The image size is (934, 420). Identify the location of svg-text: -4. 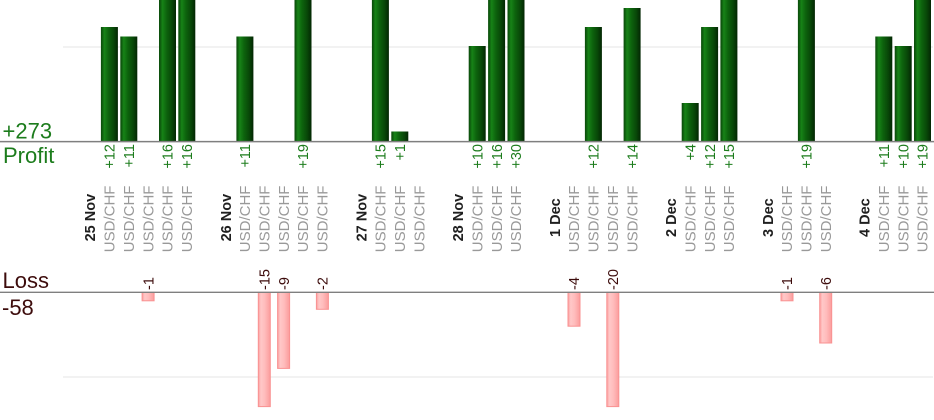
(575, 283).